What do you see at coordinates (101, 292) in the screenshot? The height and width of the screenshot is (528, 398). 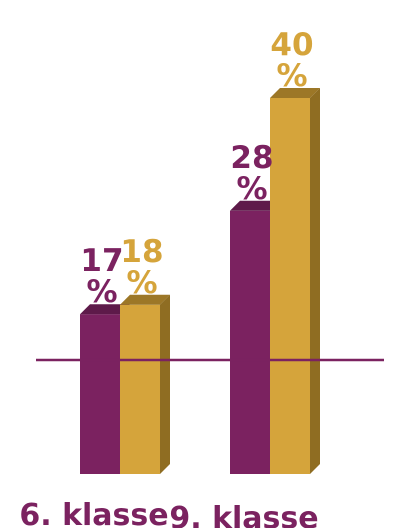 I see `data-label-0-0-unit: %` at bounding box center [101, 292].